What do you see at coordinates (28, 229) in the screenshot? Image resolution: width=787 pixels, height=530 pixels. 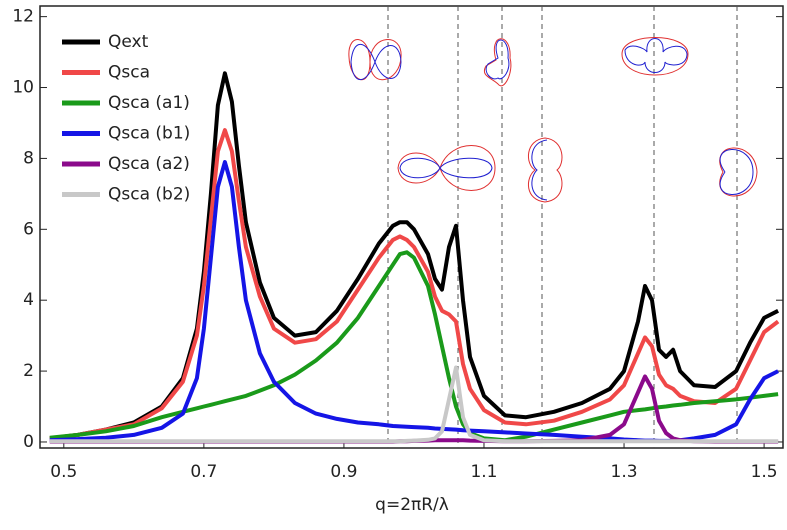 I see `y-tick-label: 6` at bounding box center [28, 229].